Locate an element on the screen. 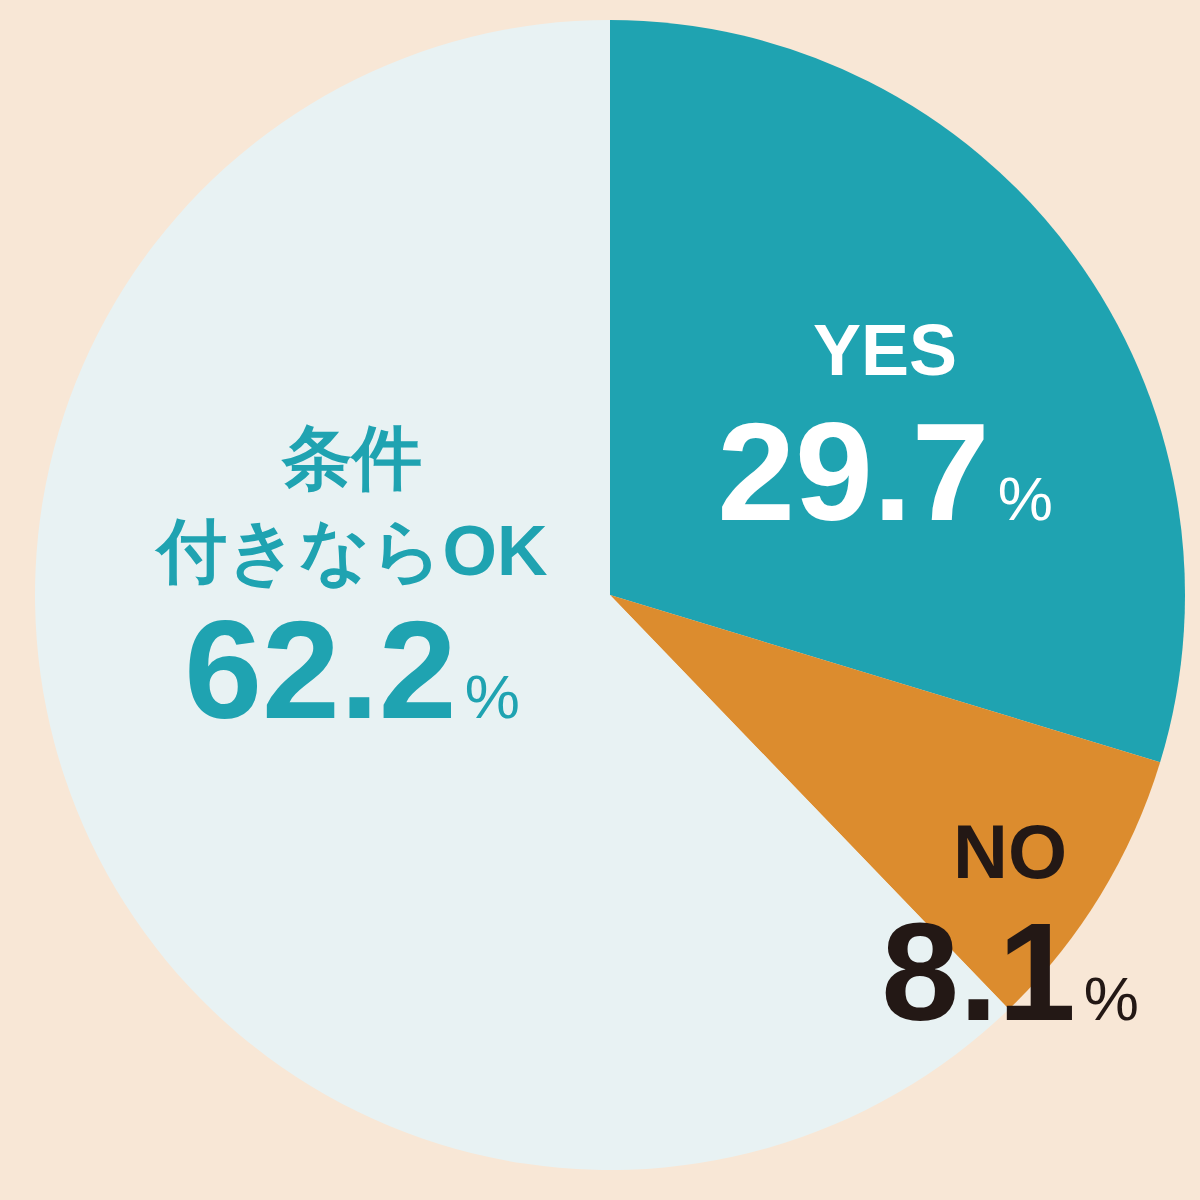 The height and width of the screenshot is (1200, 1200). slice-label: 条件付きならOK is located at coordinates (350, 504).